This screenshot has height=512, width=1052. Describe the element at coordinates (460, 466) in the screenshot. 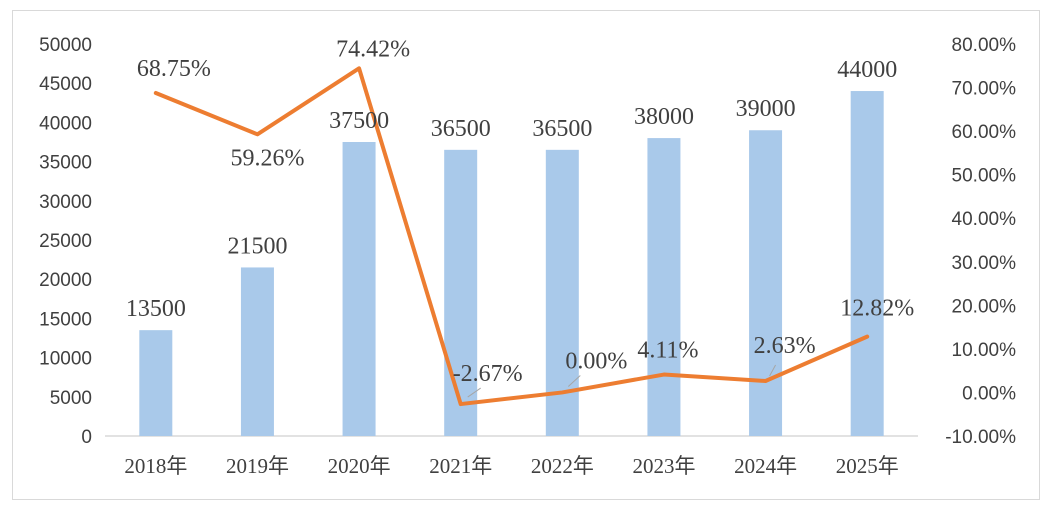

I see `category-label: 2021年` at that location.